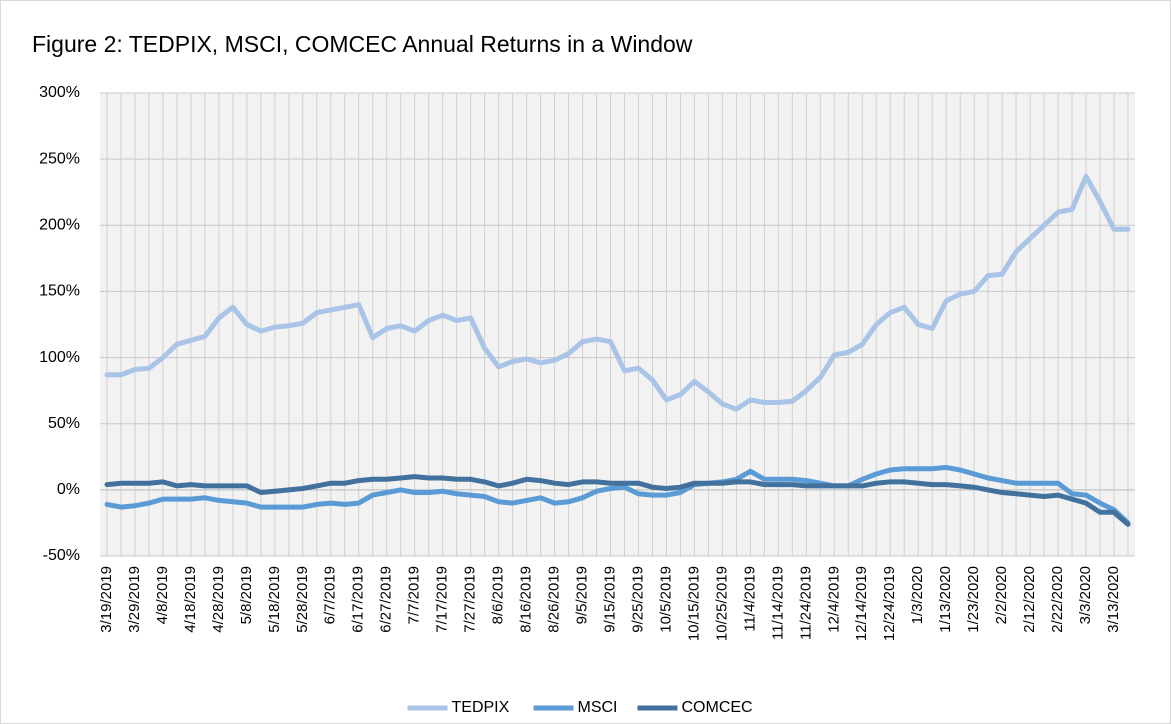  What do you see at coordinates (59, 357) in the screenshot?
I see `y-tick-label: 100%` at bounding box center [59, 357].